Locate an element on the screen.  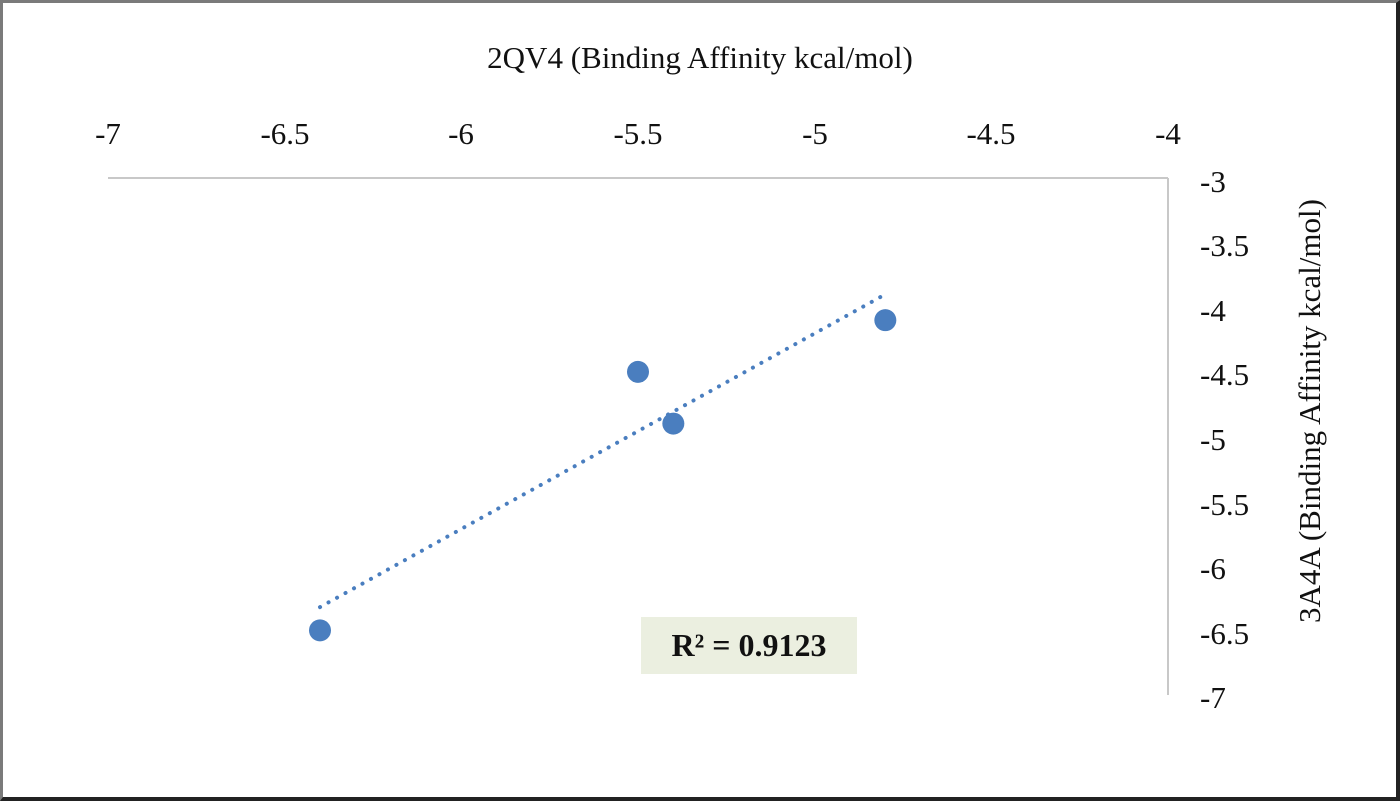
y-tick-label: -5.5 is located at coordinates (1225, 504).